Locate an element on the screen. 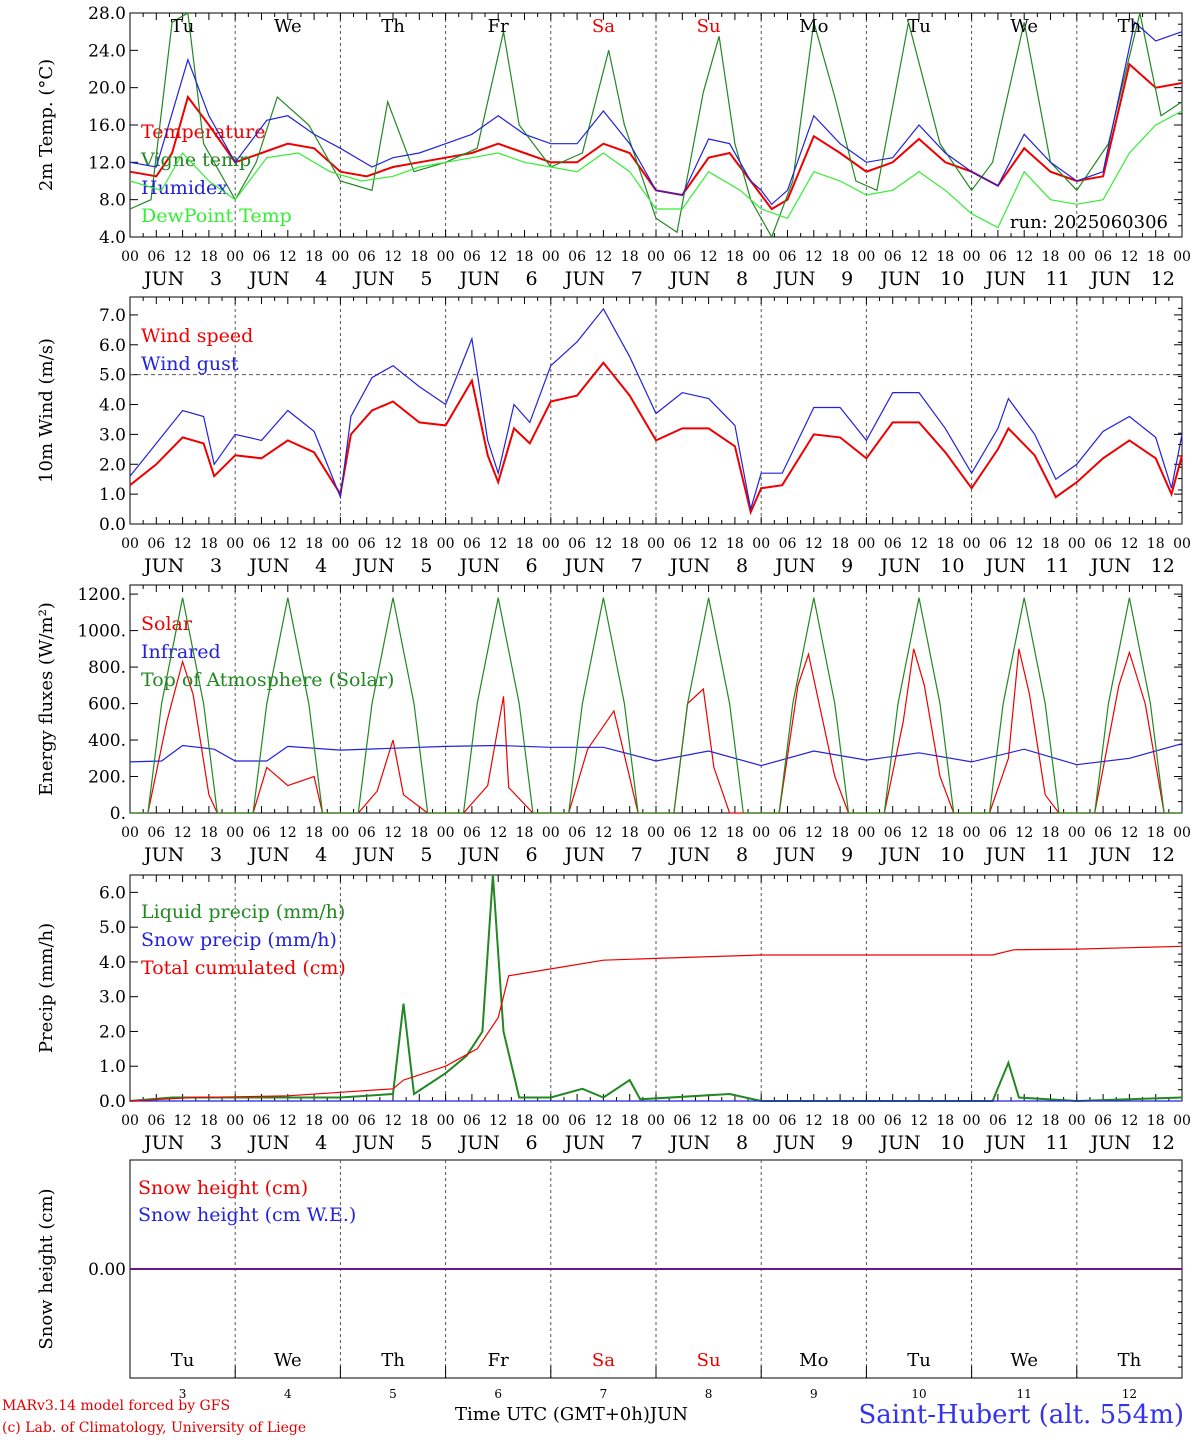 This screenshot has width=1194, height=1440. bottom-day-number: 3 is located at coordinates (183, 1394).